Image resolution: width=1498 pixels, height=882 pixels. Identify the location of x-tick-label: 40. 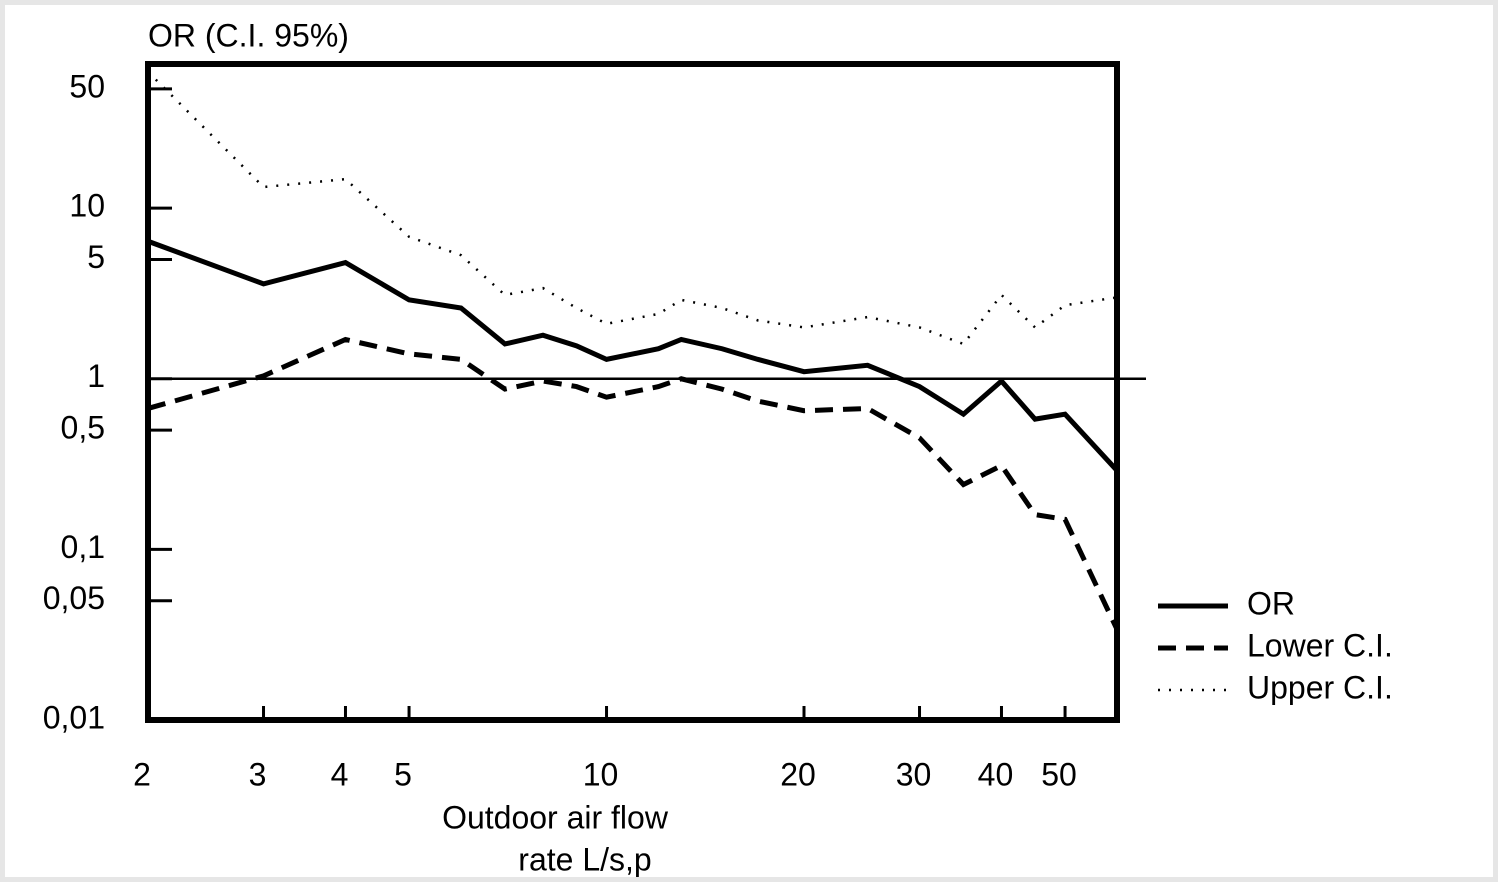
(996, 774).